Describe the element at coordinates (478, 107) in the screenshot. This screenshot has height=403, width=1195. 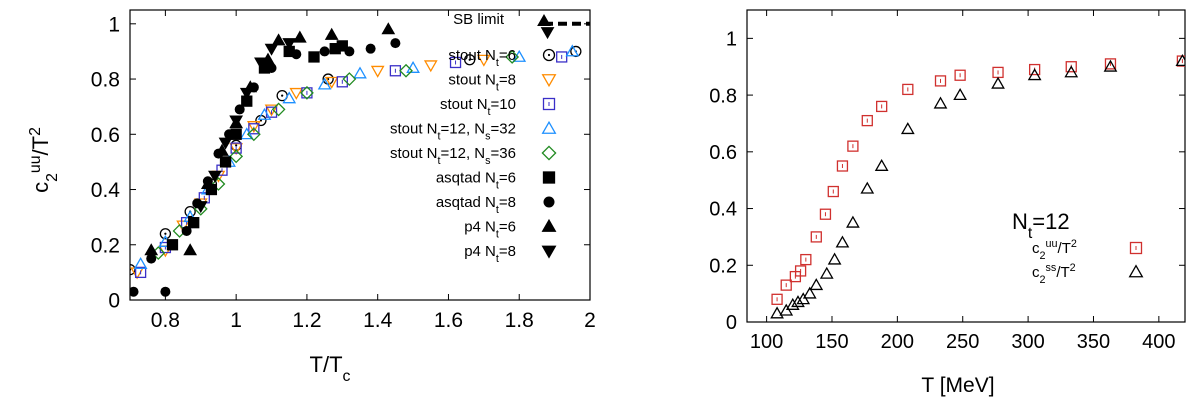
I see `legend-label: stout Nt=10` at that location.